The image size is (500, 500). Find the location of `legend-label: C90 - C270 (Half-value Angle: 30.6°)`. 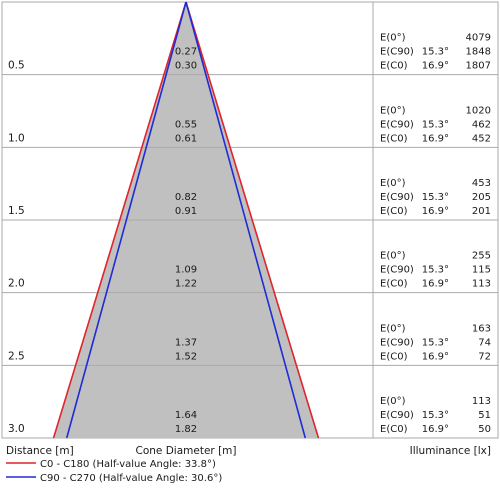

legend-label: C90 - C270 (Half-value Angle: 30.6°) is located at coordinates (131, 478).